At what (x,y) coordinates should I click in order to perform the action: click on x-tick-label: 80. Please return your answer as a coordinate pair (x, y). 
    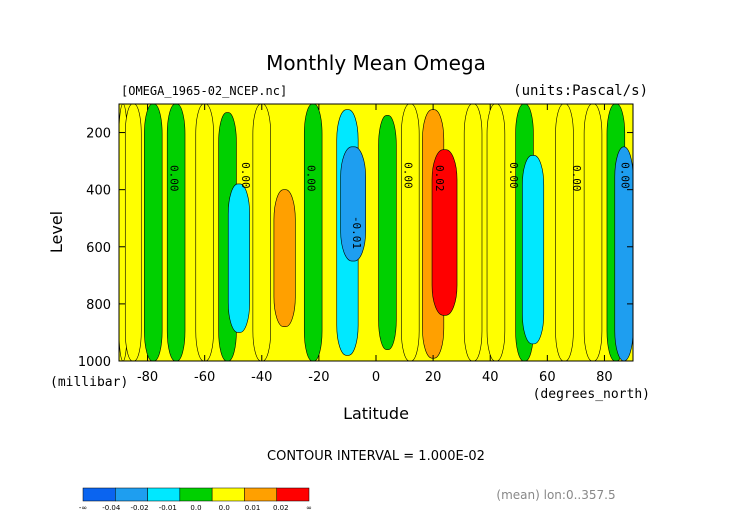
    Looking at the image, I should click on (604, 377).